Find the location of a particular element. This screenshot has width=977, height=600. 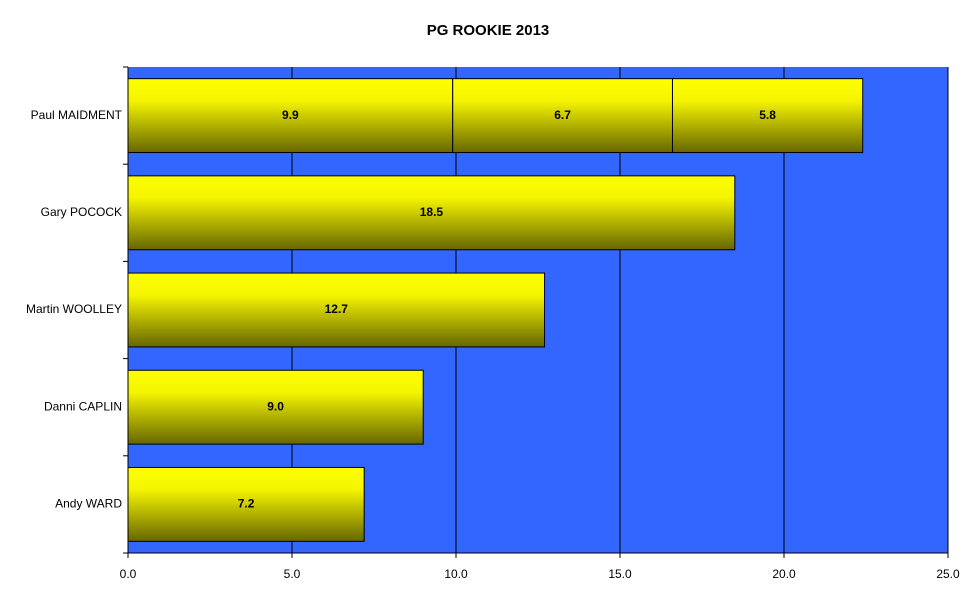

x-tick-label: 25.0 is located at coordinates (948, 574).